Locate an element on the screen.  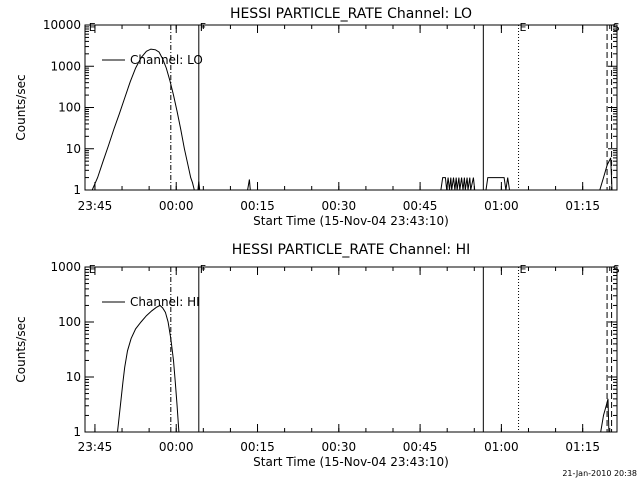
legend-label: Channel: LO is located at coordinates (166, 60).